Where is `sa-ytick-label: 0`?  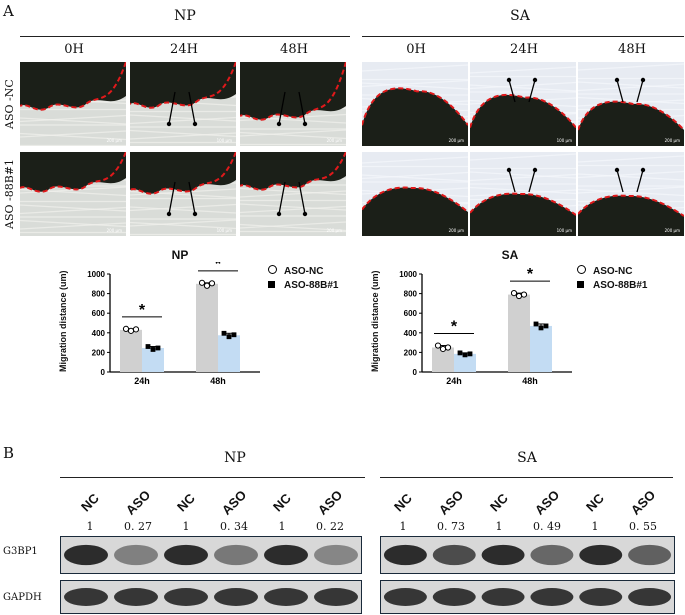
sa-ytick-label: 0 is located at coordinates (415, 372).